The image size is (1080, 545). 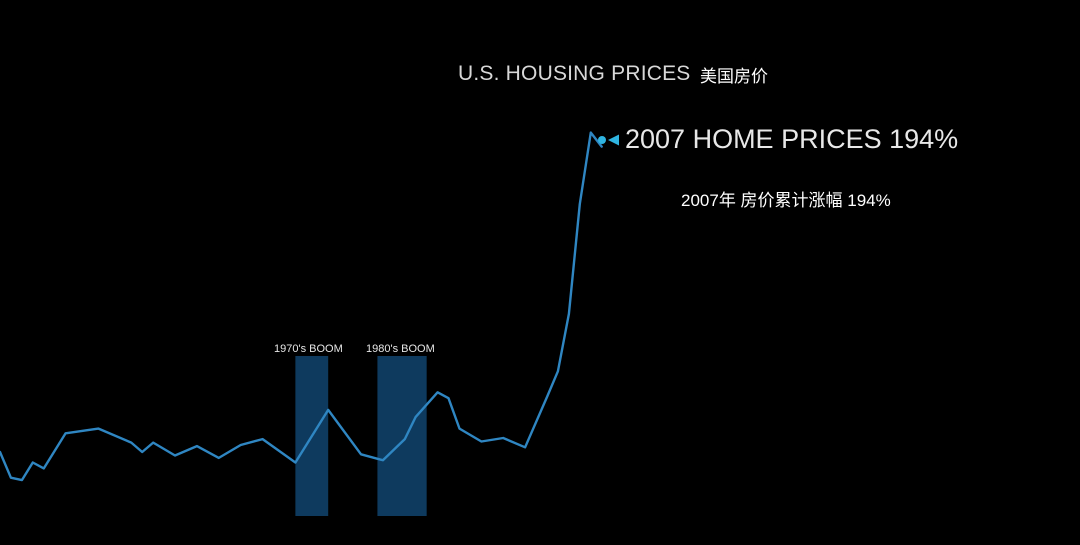 I want to click on boom-label-1980s: 1980's BOOM, so click(x=400, y=349).